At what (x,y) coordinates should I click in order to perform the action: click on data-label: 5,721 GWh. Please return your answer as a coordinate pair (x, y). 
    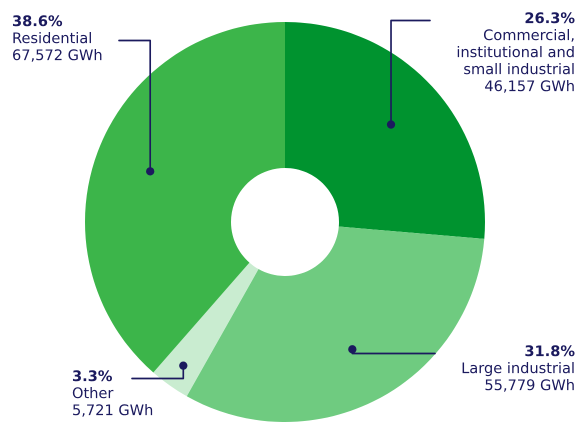
    Looking at the image, I should click on (112, 410).